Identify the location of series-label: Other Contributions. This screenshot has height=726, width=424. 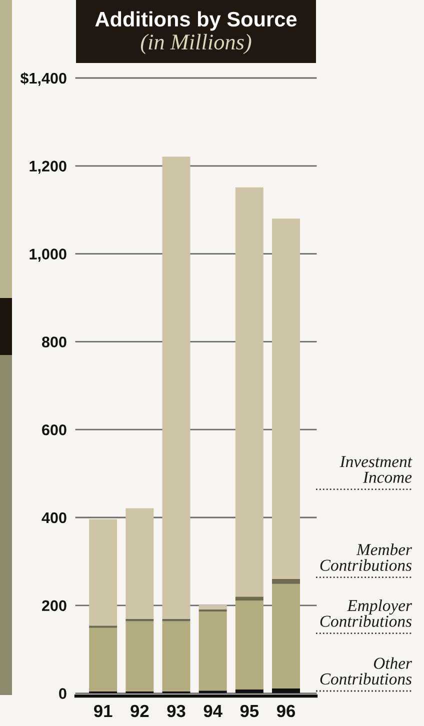
(366, 671).